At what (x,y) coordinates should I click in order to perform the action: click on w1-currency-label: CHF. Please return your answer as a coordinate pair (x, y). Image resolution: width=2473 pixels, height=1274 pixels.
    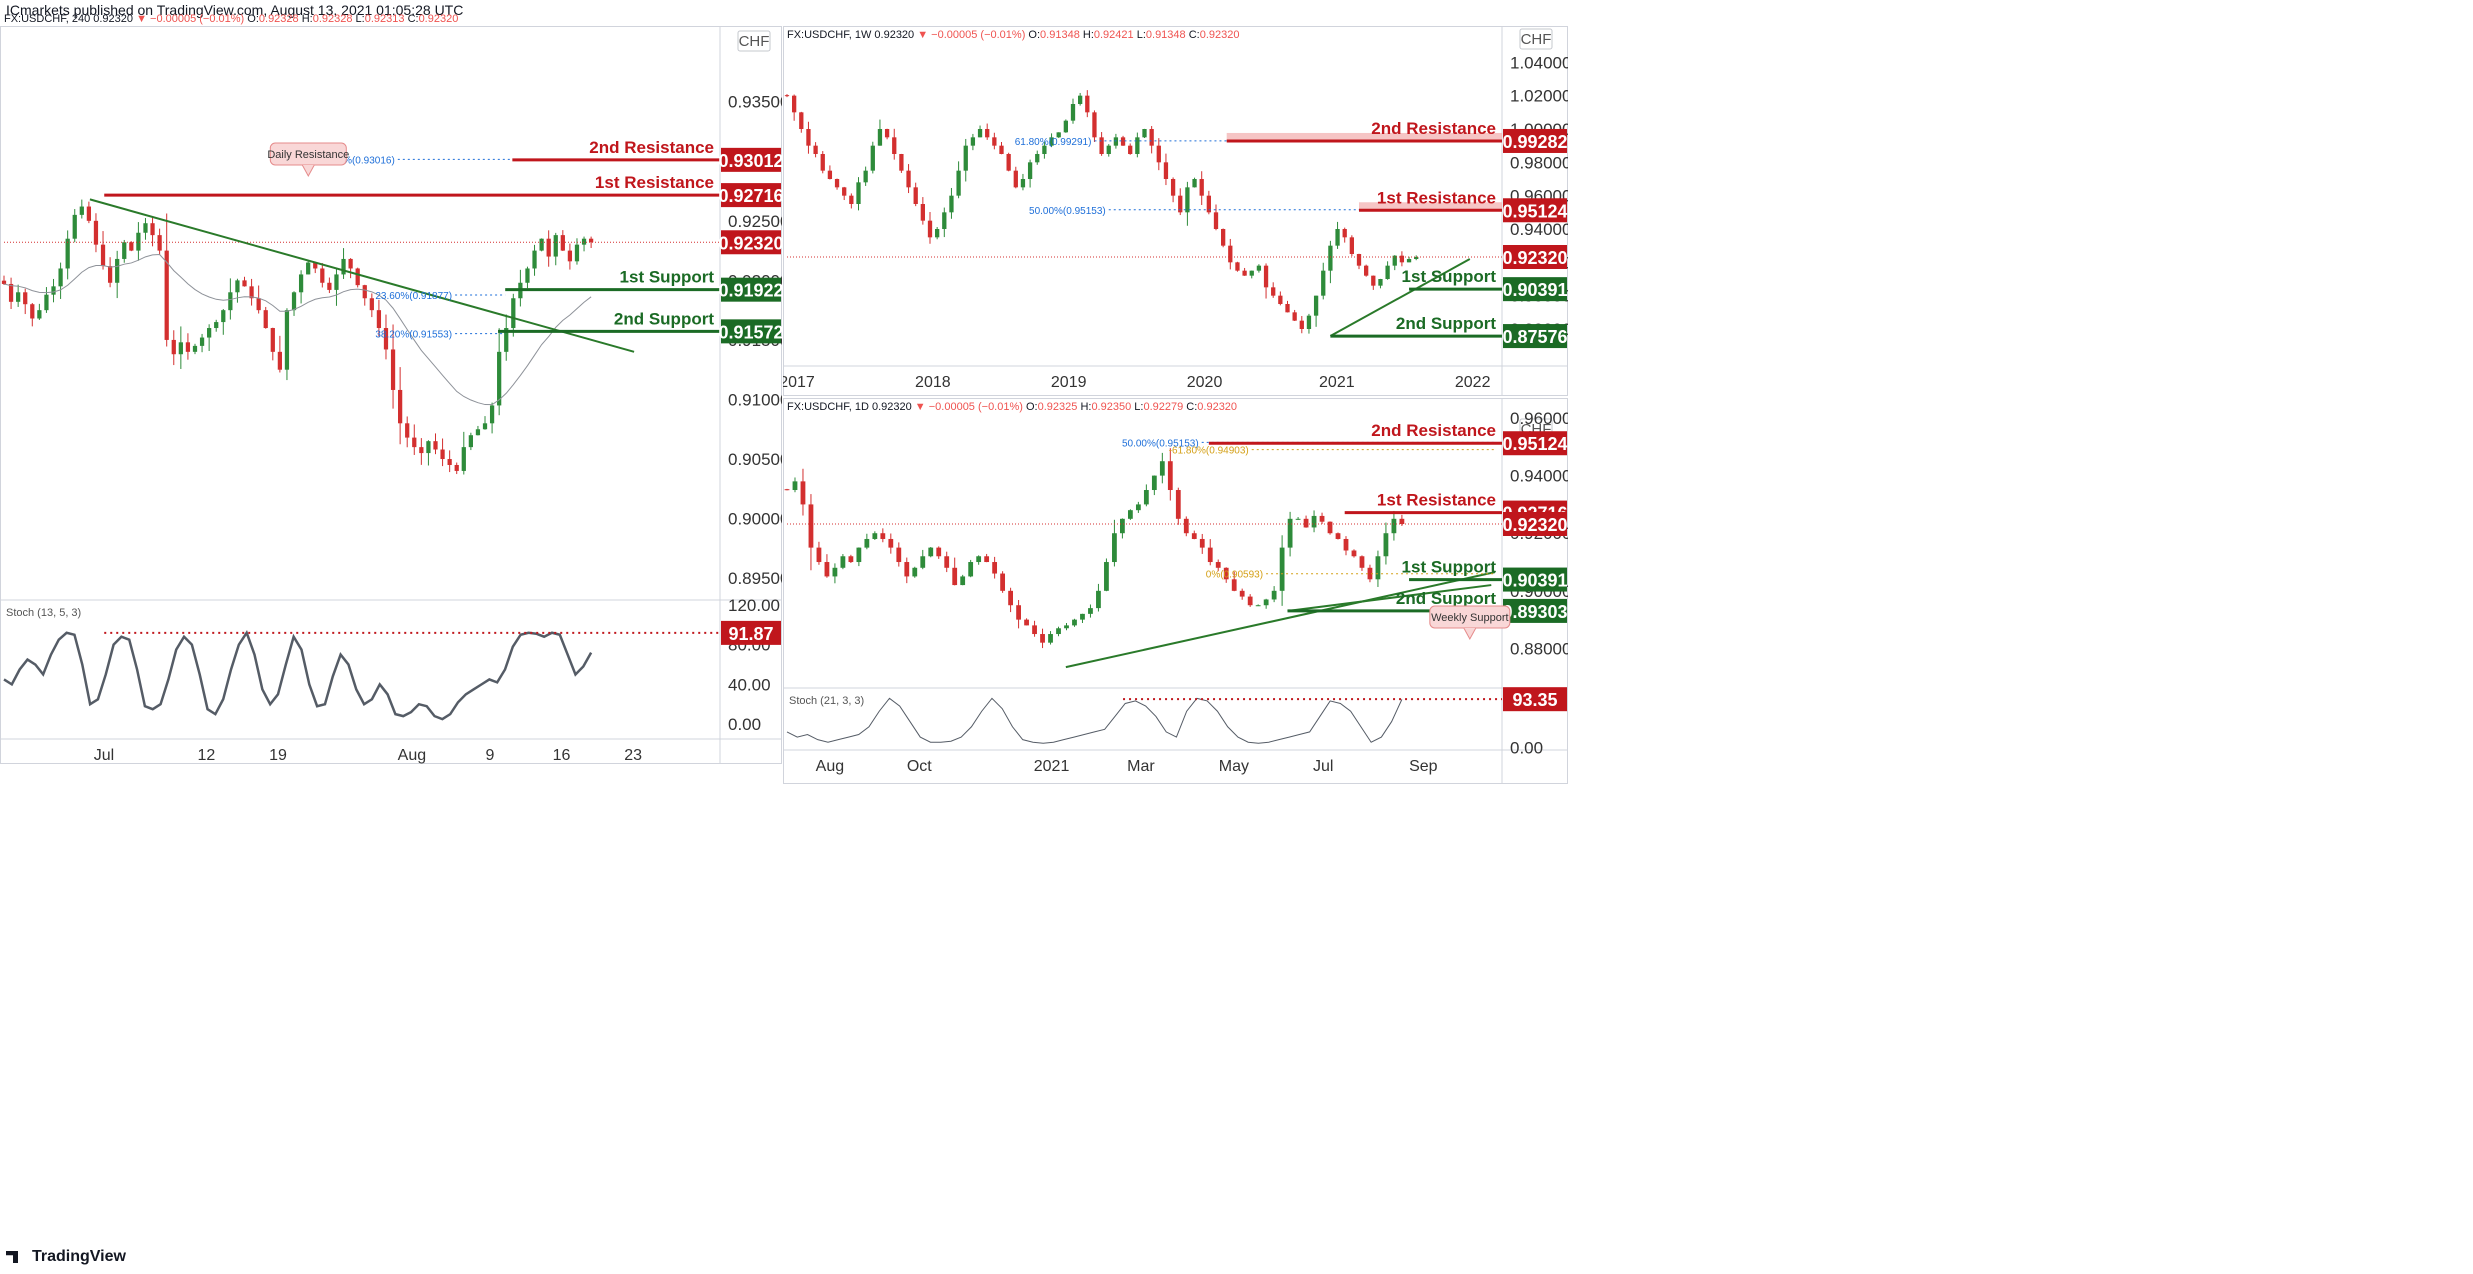
    Looking at the image, I should click on (1536, 39).